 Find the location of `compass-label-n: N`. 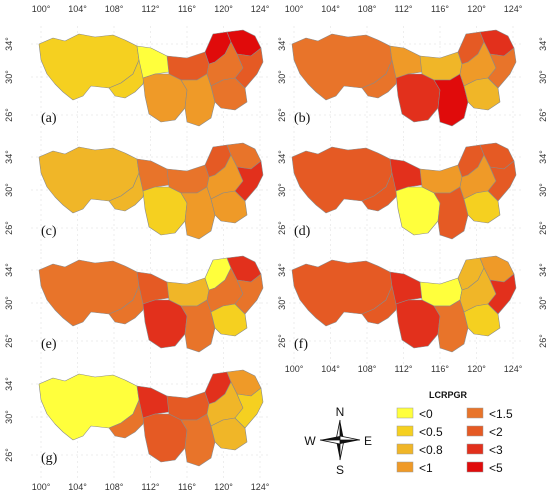

compass-label-n: N is located at coordinates (340, 412).